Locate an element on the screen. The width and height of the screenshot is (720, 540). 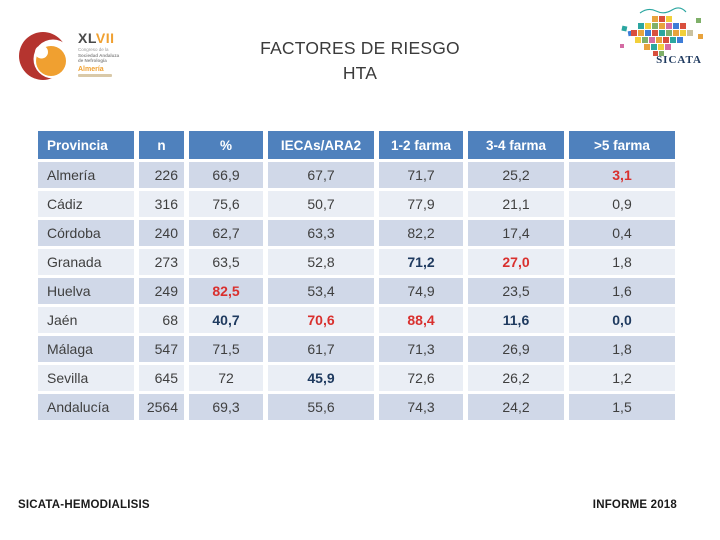
cell-provincia: Andalucía is located at coordinates (86, 407).